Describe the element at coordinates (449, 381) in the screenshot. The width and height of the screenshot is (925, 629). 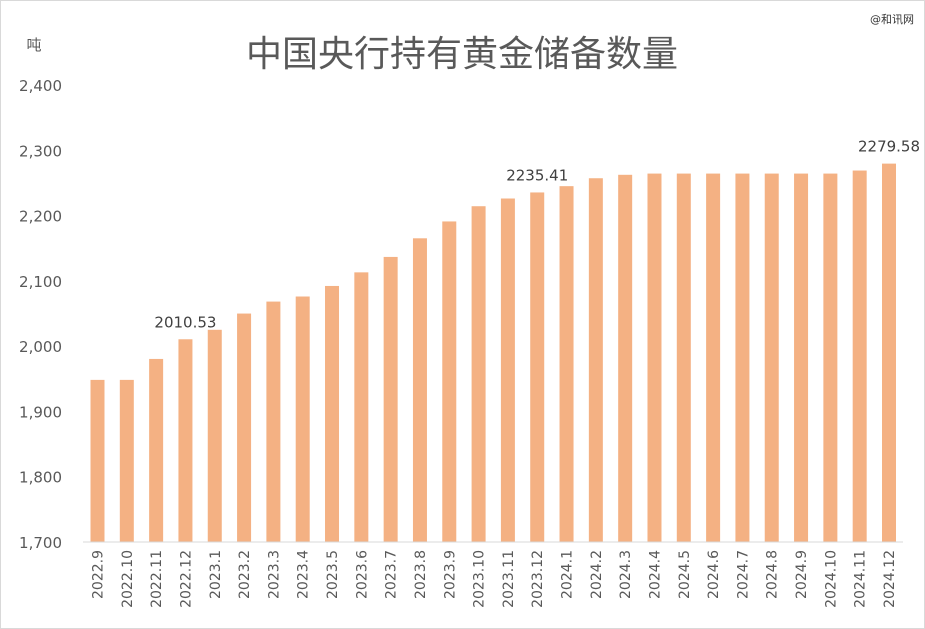
I see `bar-2023.9` at that location.